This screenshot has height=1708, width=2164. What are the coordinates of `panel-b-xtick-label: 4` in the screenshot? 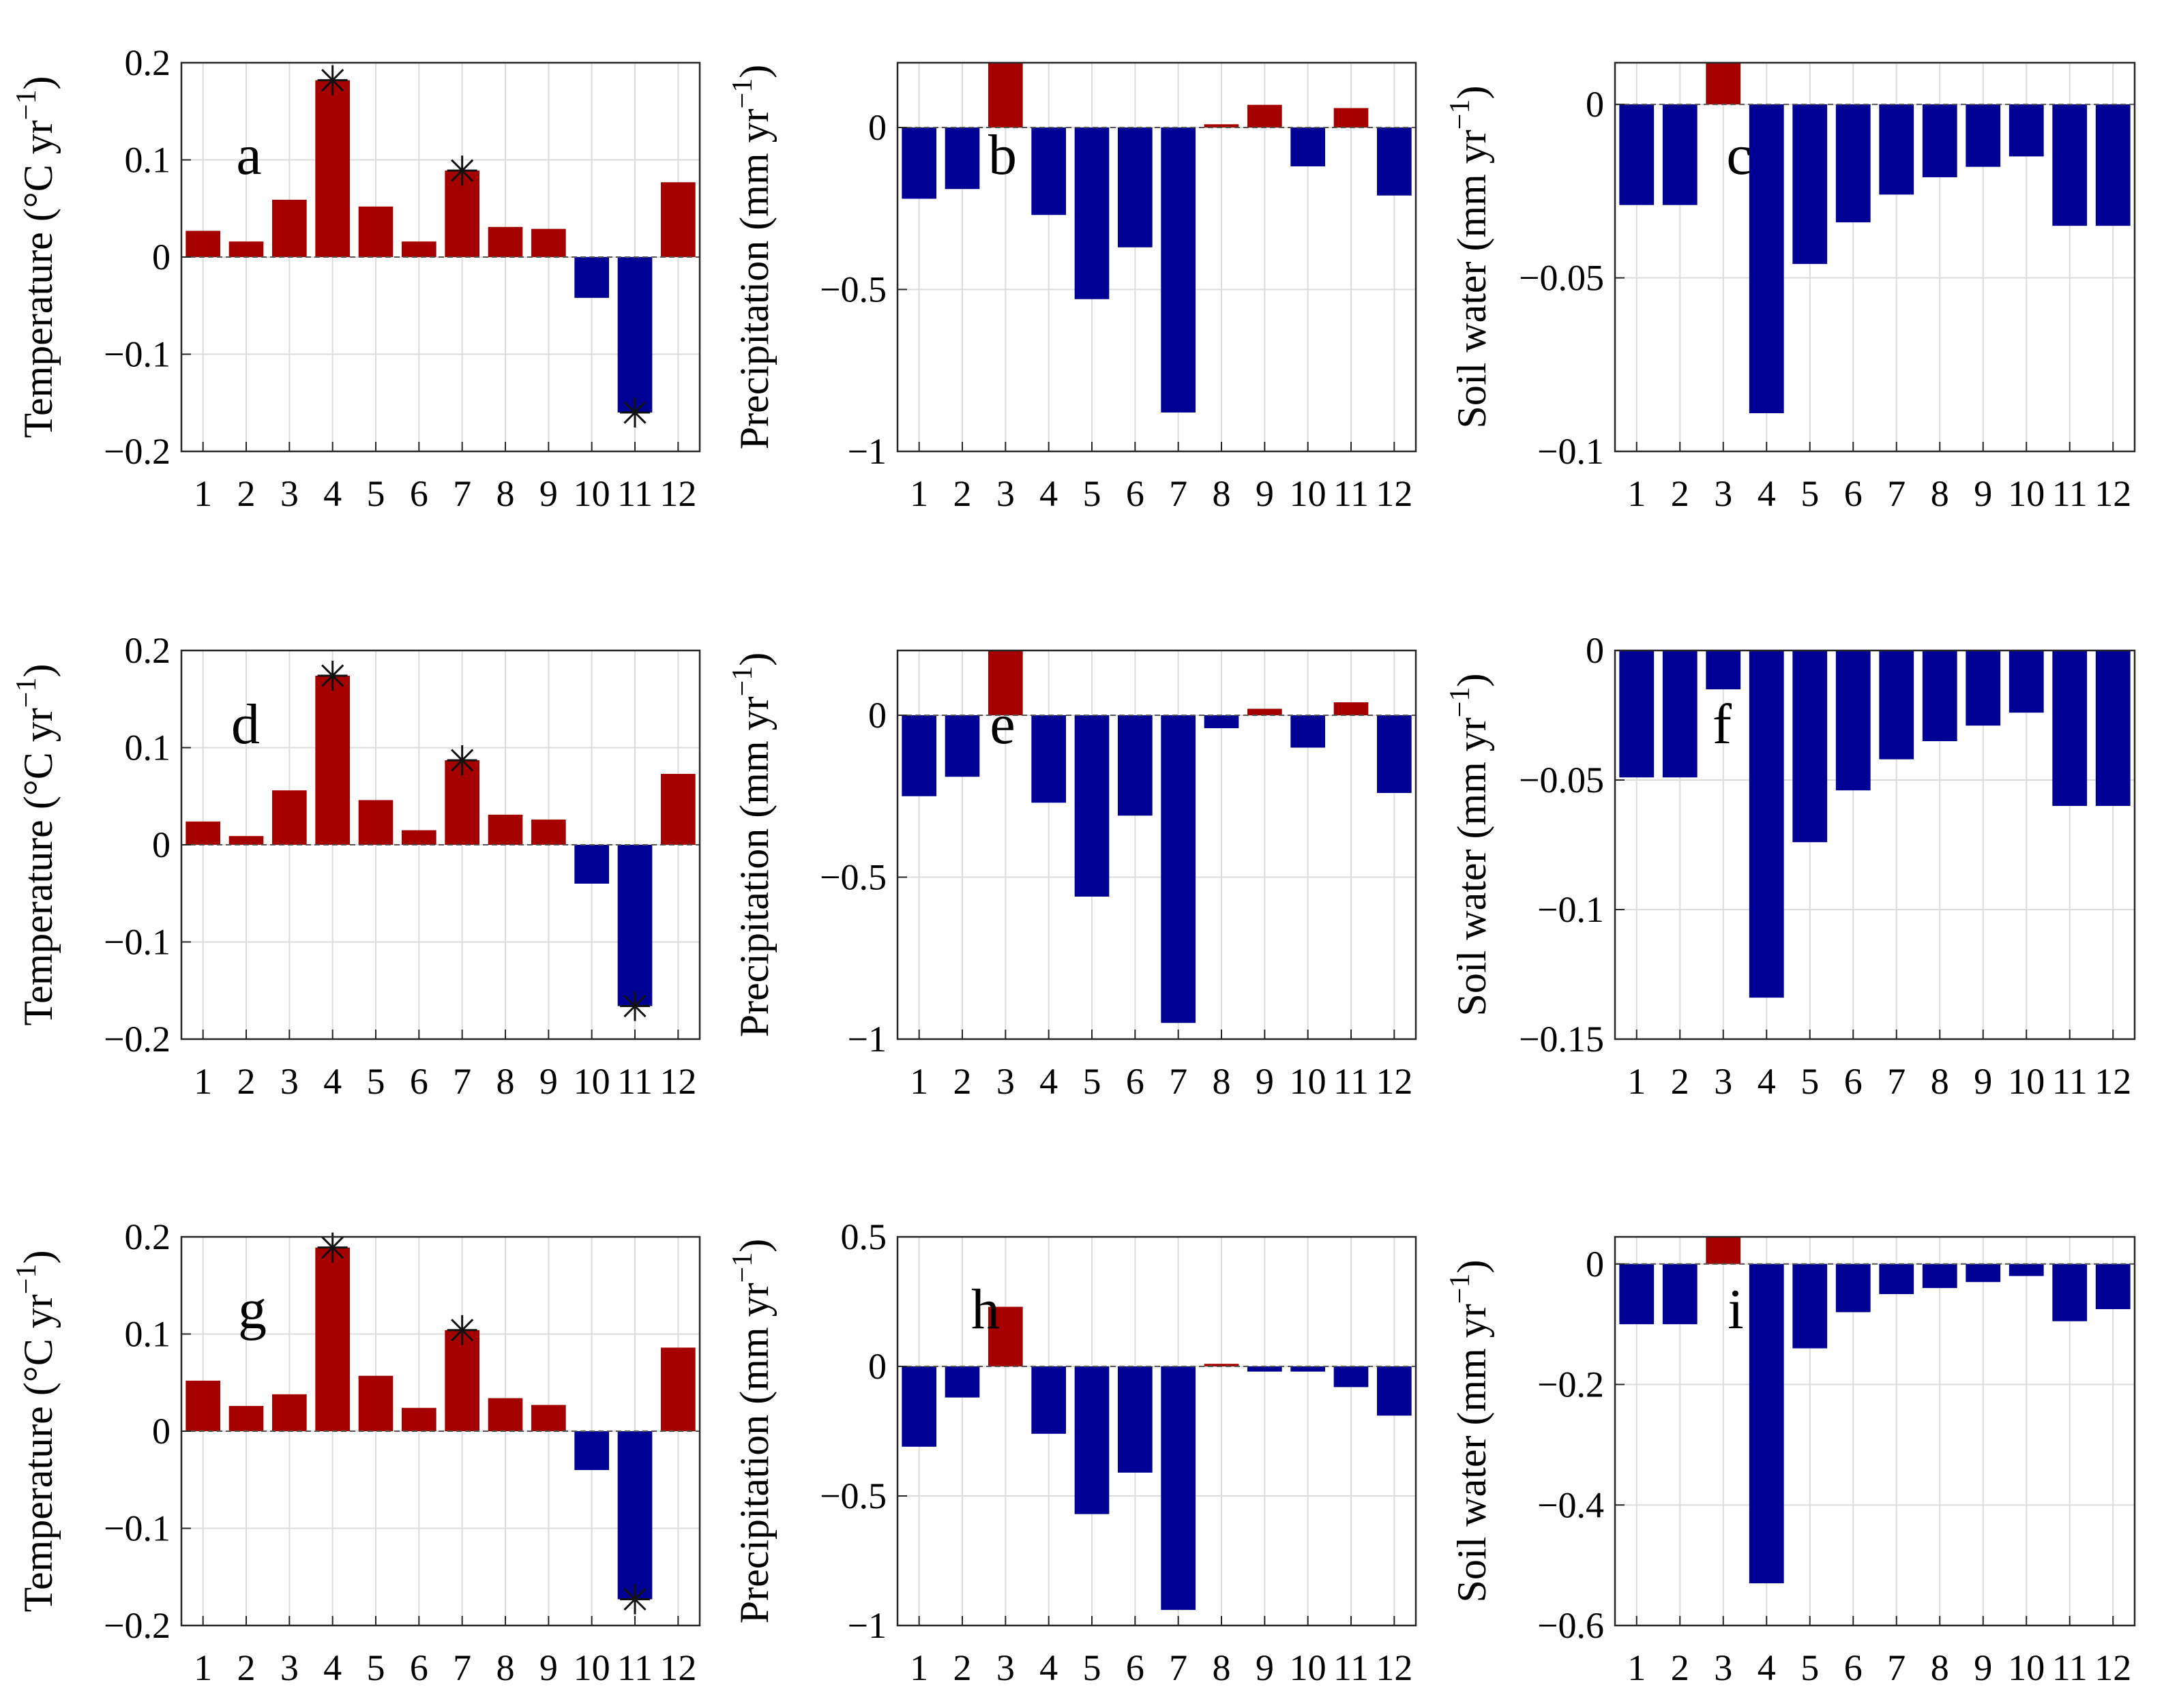 It's located at (1048, 493).